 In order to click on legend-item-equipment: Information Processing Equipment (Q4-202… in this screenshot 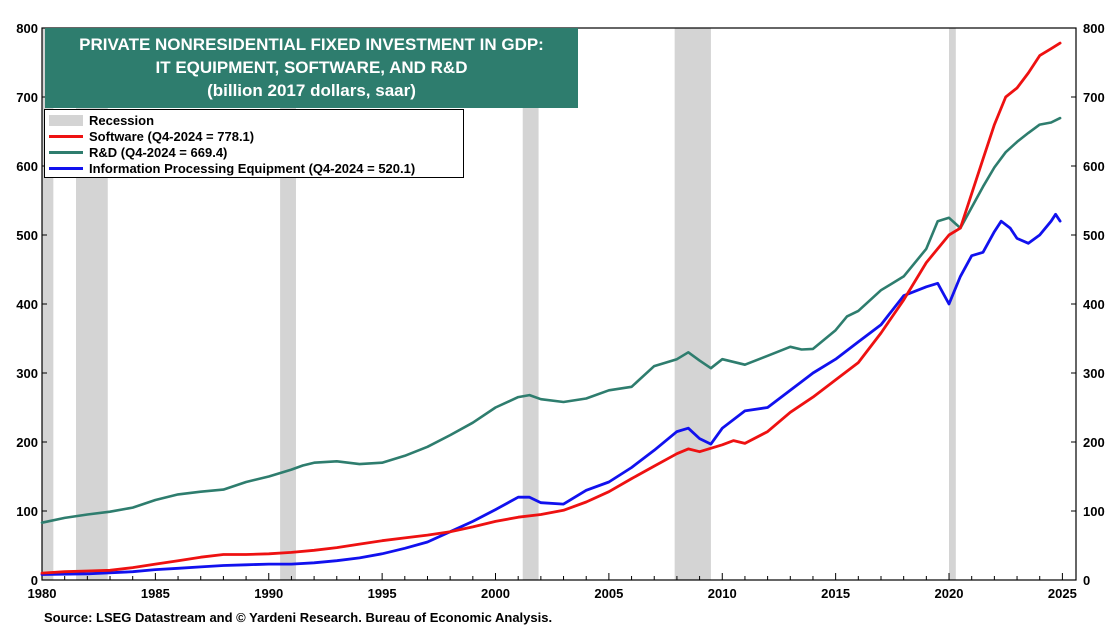, I will do `click(256, 168)`.